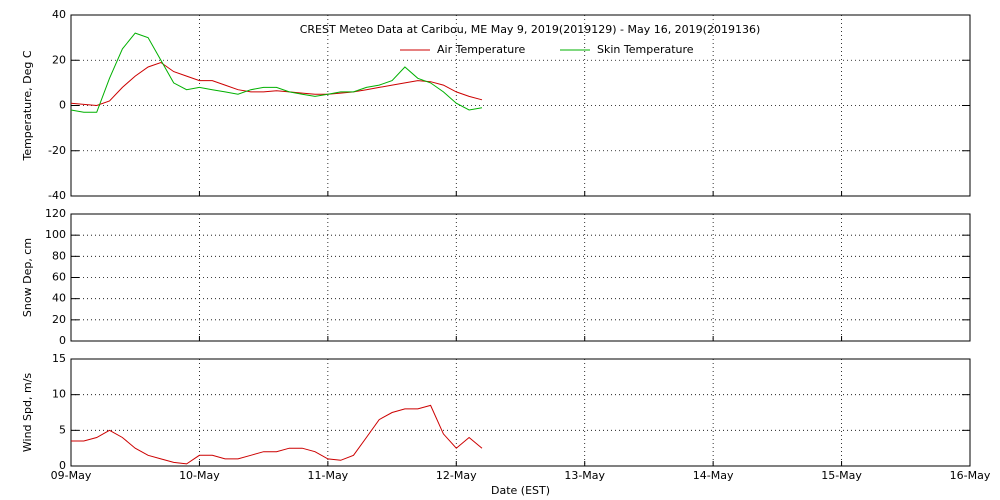  Describe the element at coordinates (841, 475) in the screenshot. I see `x-tick-label: 15-May` at that location.